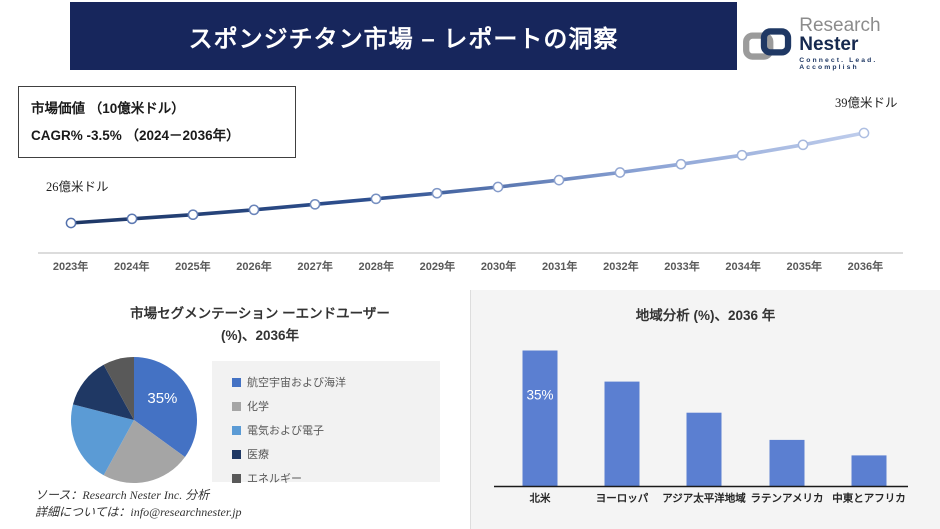 This screenshot has width=940, height=529. I want to click on legend-item: 航空宇宙および海洋, so click(336, 382).